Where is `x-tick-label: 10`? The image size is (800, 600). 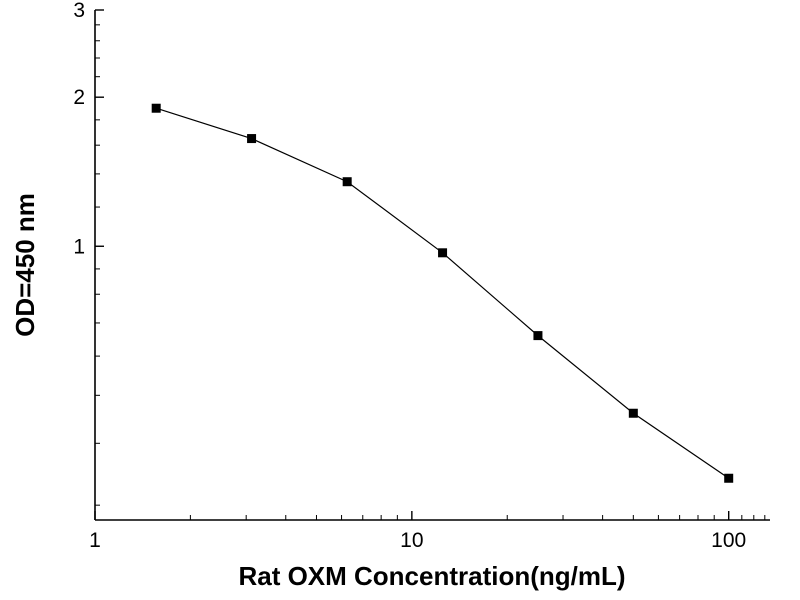
x-tick-label: 10 is located at coordinates (411, 540).